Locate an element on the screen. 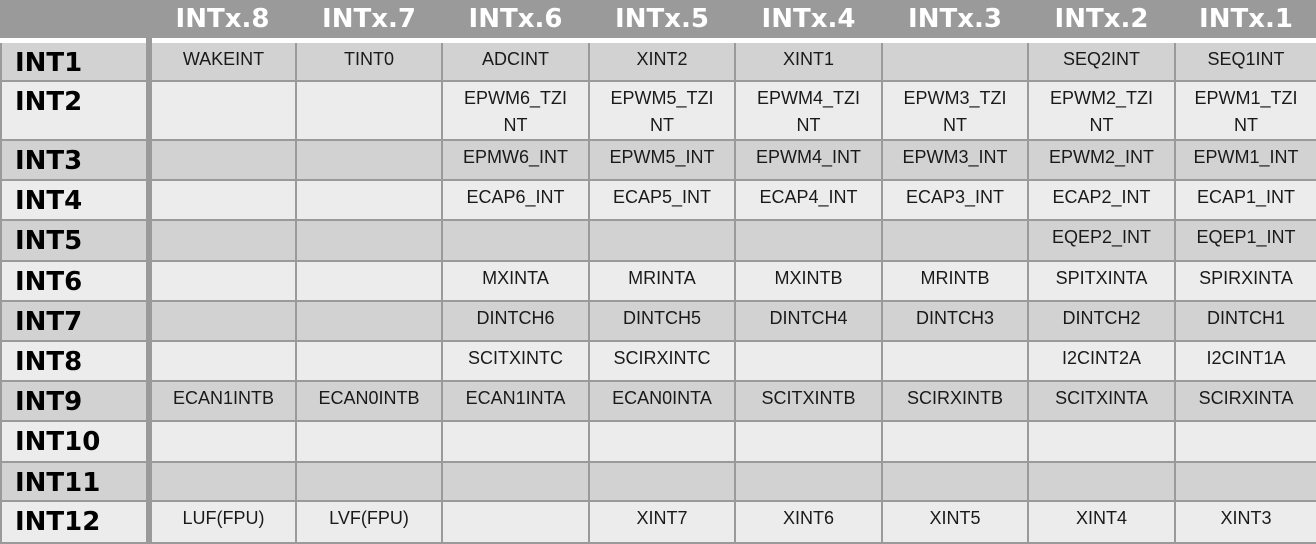 The width and height of the screenshot is (1316, 544). table-row: INT8 SCITXINTC SCIRXINTC I2CINT2A I2CINT1A is located at coordinates (658, 361).